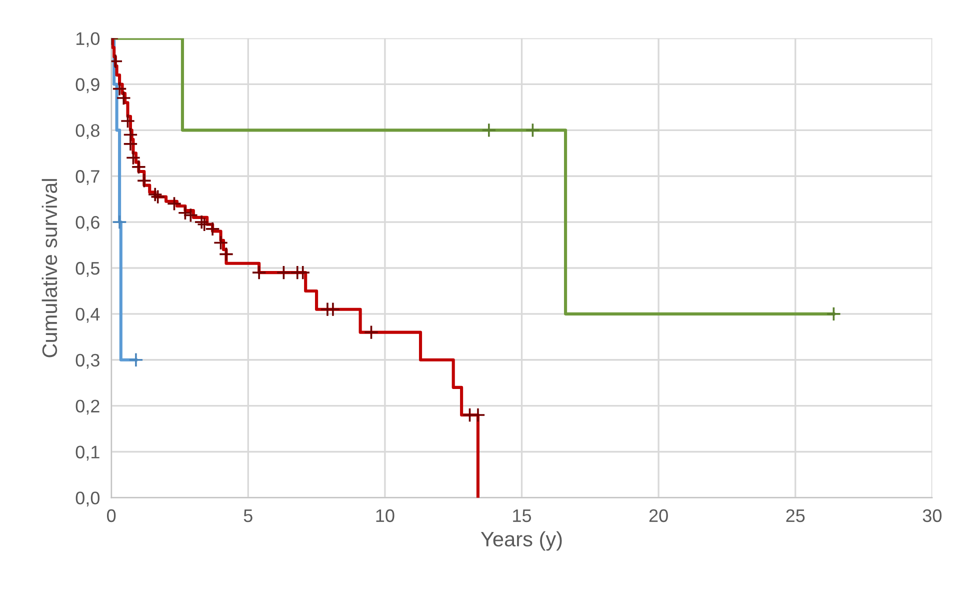 The image size is (968, 589). What do you see at coordinates (385, 515) in the screenshot?
I see `x-tick-label: 10` at bounding box center [385, 515].